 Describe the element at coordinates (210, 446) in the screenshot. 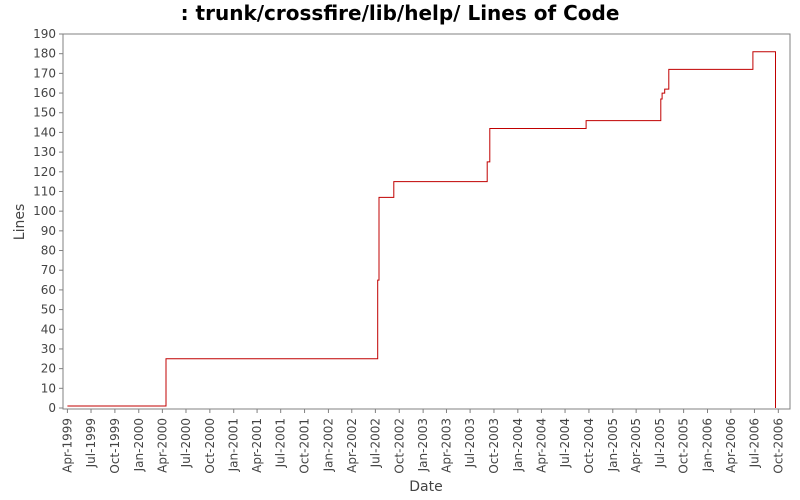

I see `x-tick-label: Oct-2000` at that location.